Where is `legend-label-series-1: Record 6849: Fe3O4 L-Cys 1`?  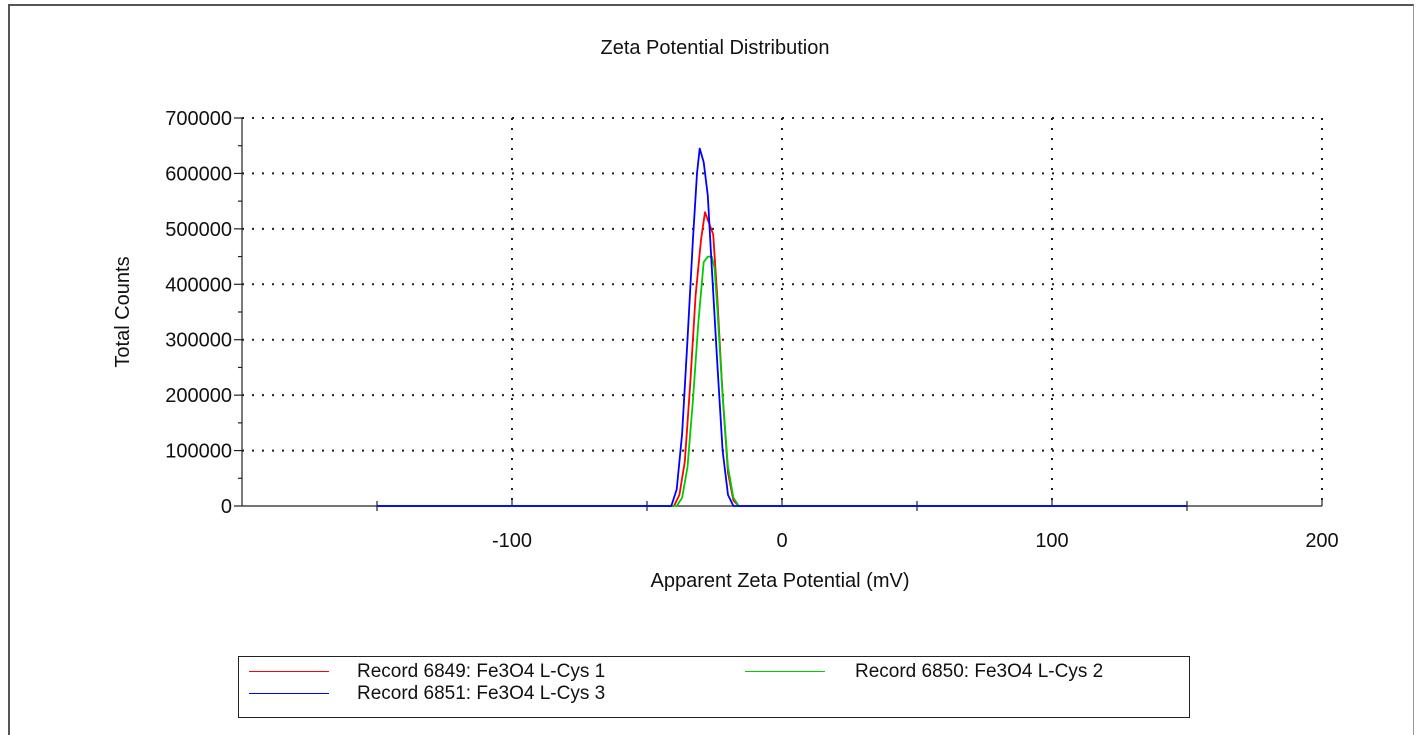
legend-label-series-1: Record 6849: Fe3O4 L-Cys 1 is located at coordinates (481, 671).